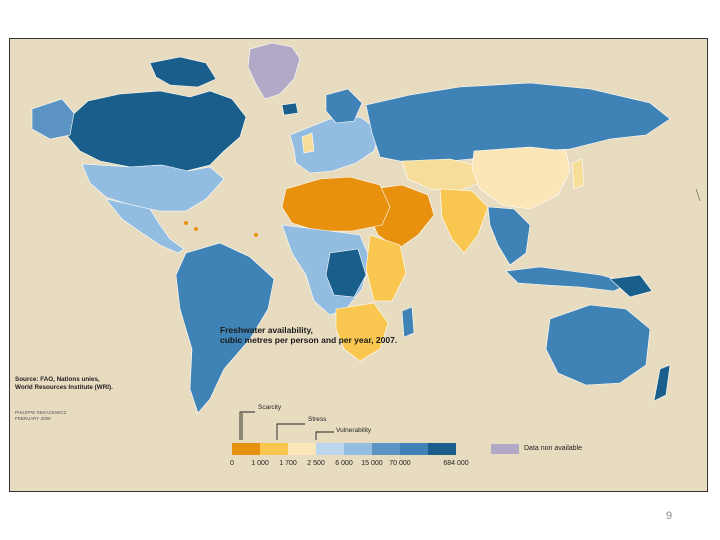  Describe the element at coordinates (464, 221) in the screenshot. I see `india` at that location.